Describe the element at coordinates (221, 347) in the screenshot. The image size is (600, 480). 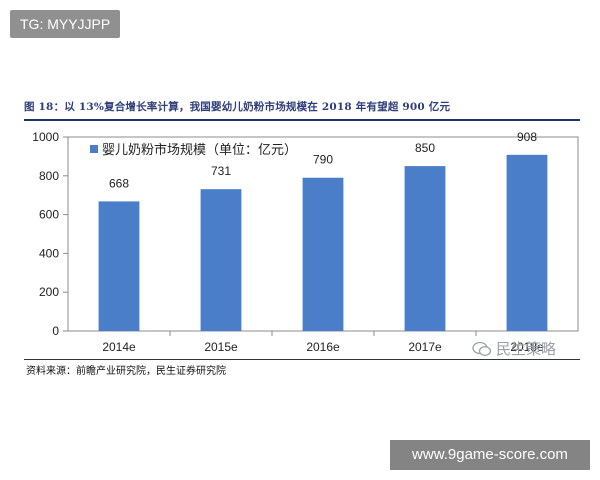
I see `x-tick-label: 2015e` at that location.